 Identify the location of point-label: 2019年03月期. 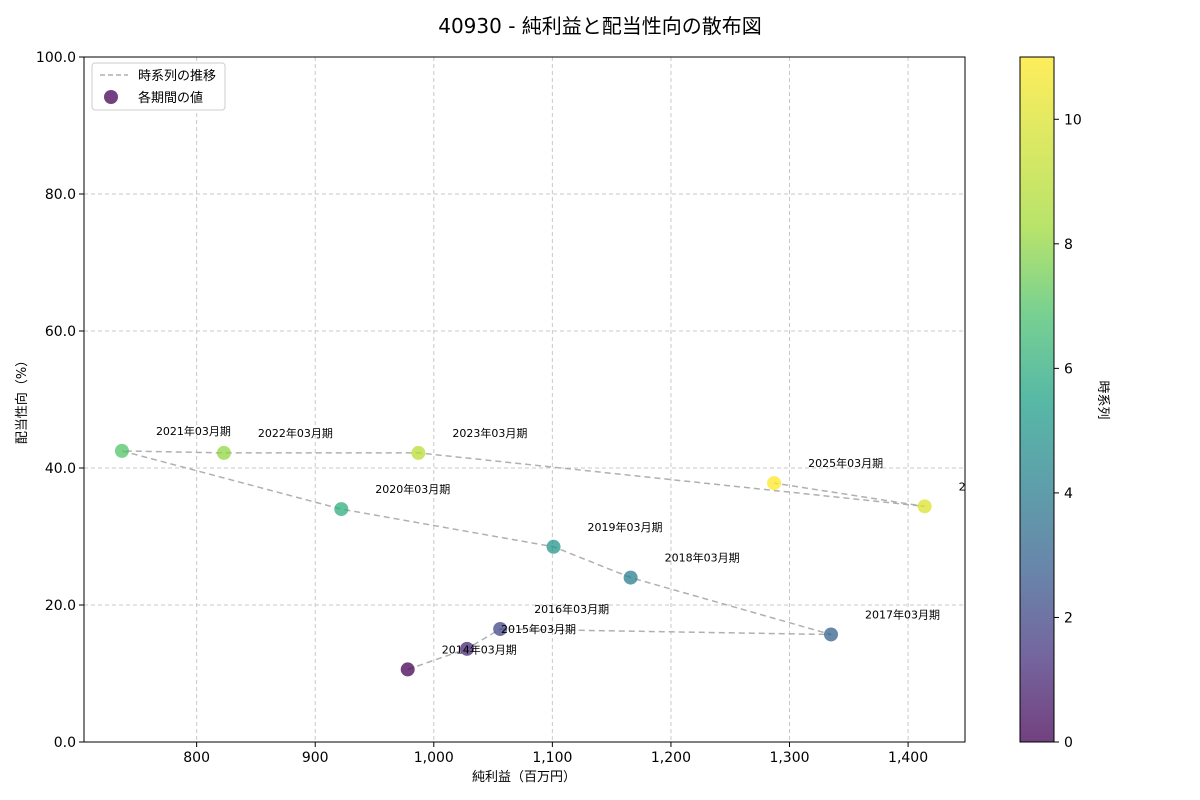
(625, 527).